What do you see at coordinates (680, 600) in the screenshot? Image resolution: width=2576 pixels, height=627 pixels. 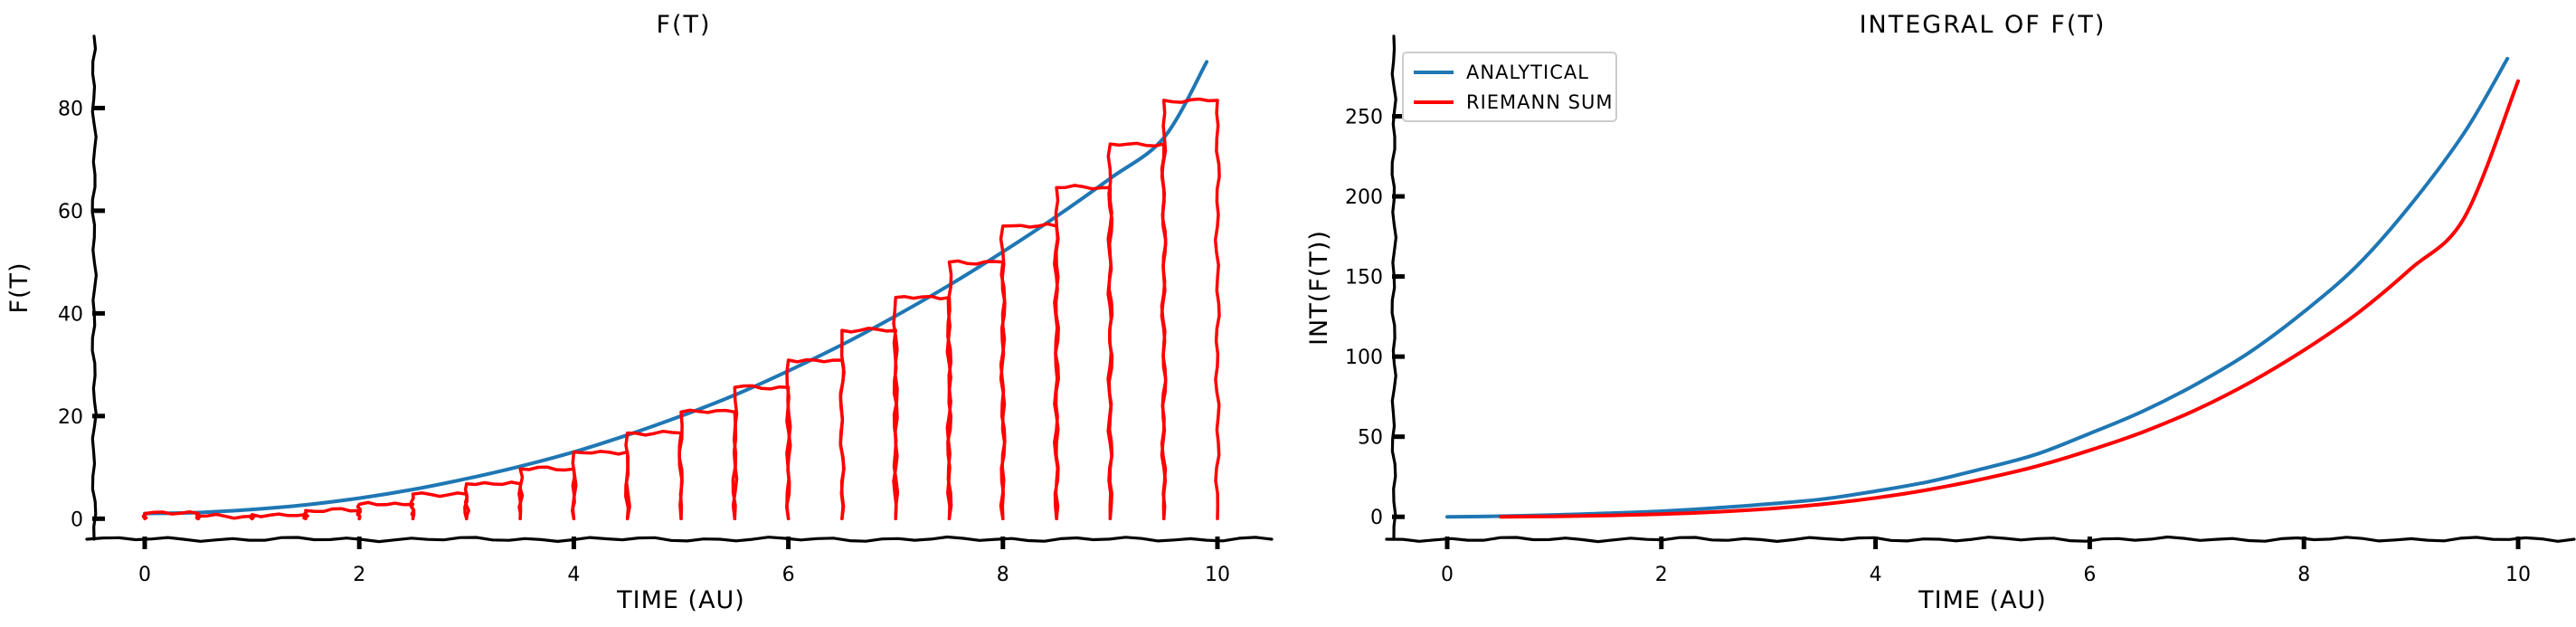 I see `left-x-axis-label: TIME (AU)` at bounding box center [680, 600].